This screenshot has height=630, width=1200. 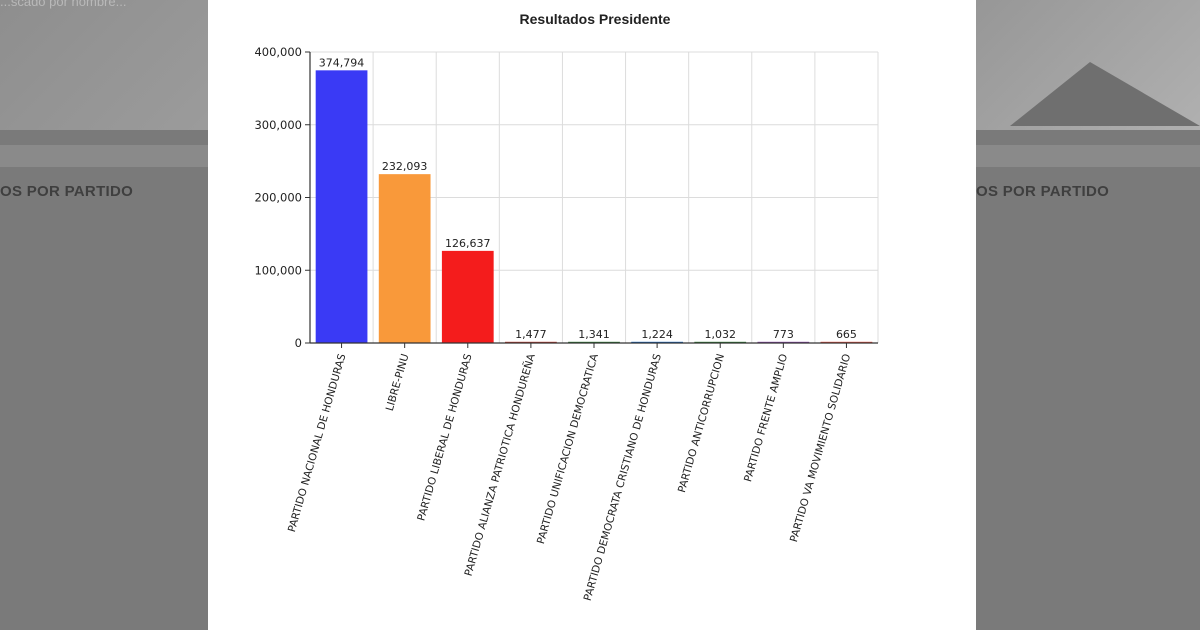 I want to click on data-label: 1,477, so click(x=531, y=334).